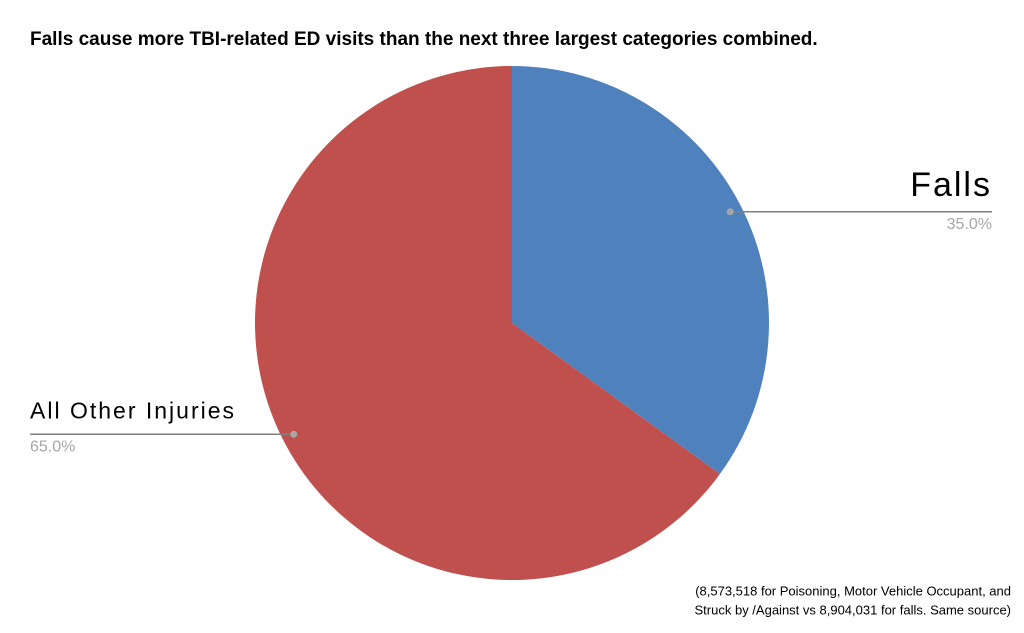 The height and width of the screenshot is (633, 1024). What do you see at coordinates (52, 446) in the screenshot?
I see `value-label: 65.0%` at bounding box center [52, 446].